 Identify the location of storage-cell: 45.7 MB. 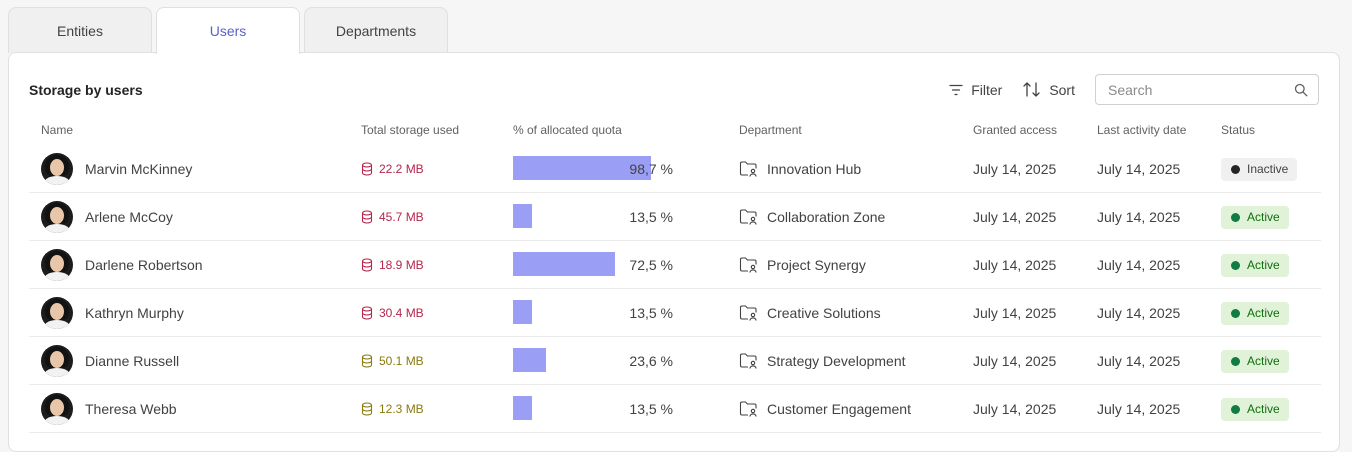
(392, 217).